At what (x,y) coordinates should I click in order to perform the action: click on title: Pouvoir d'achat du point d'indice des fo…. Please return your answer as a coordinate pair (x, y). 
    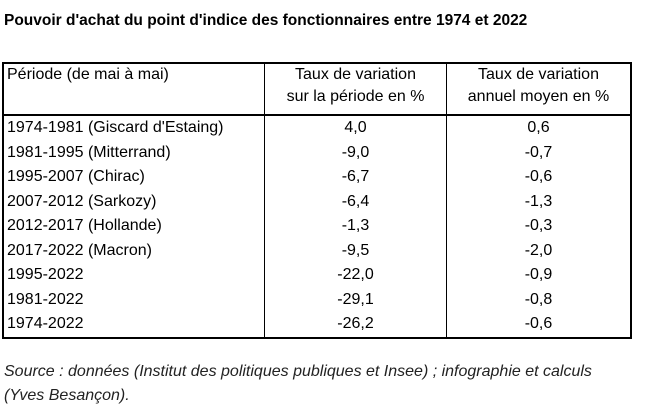
    Looking at the image, I should click on (266, 20).